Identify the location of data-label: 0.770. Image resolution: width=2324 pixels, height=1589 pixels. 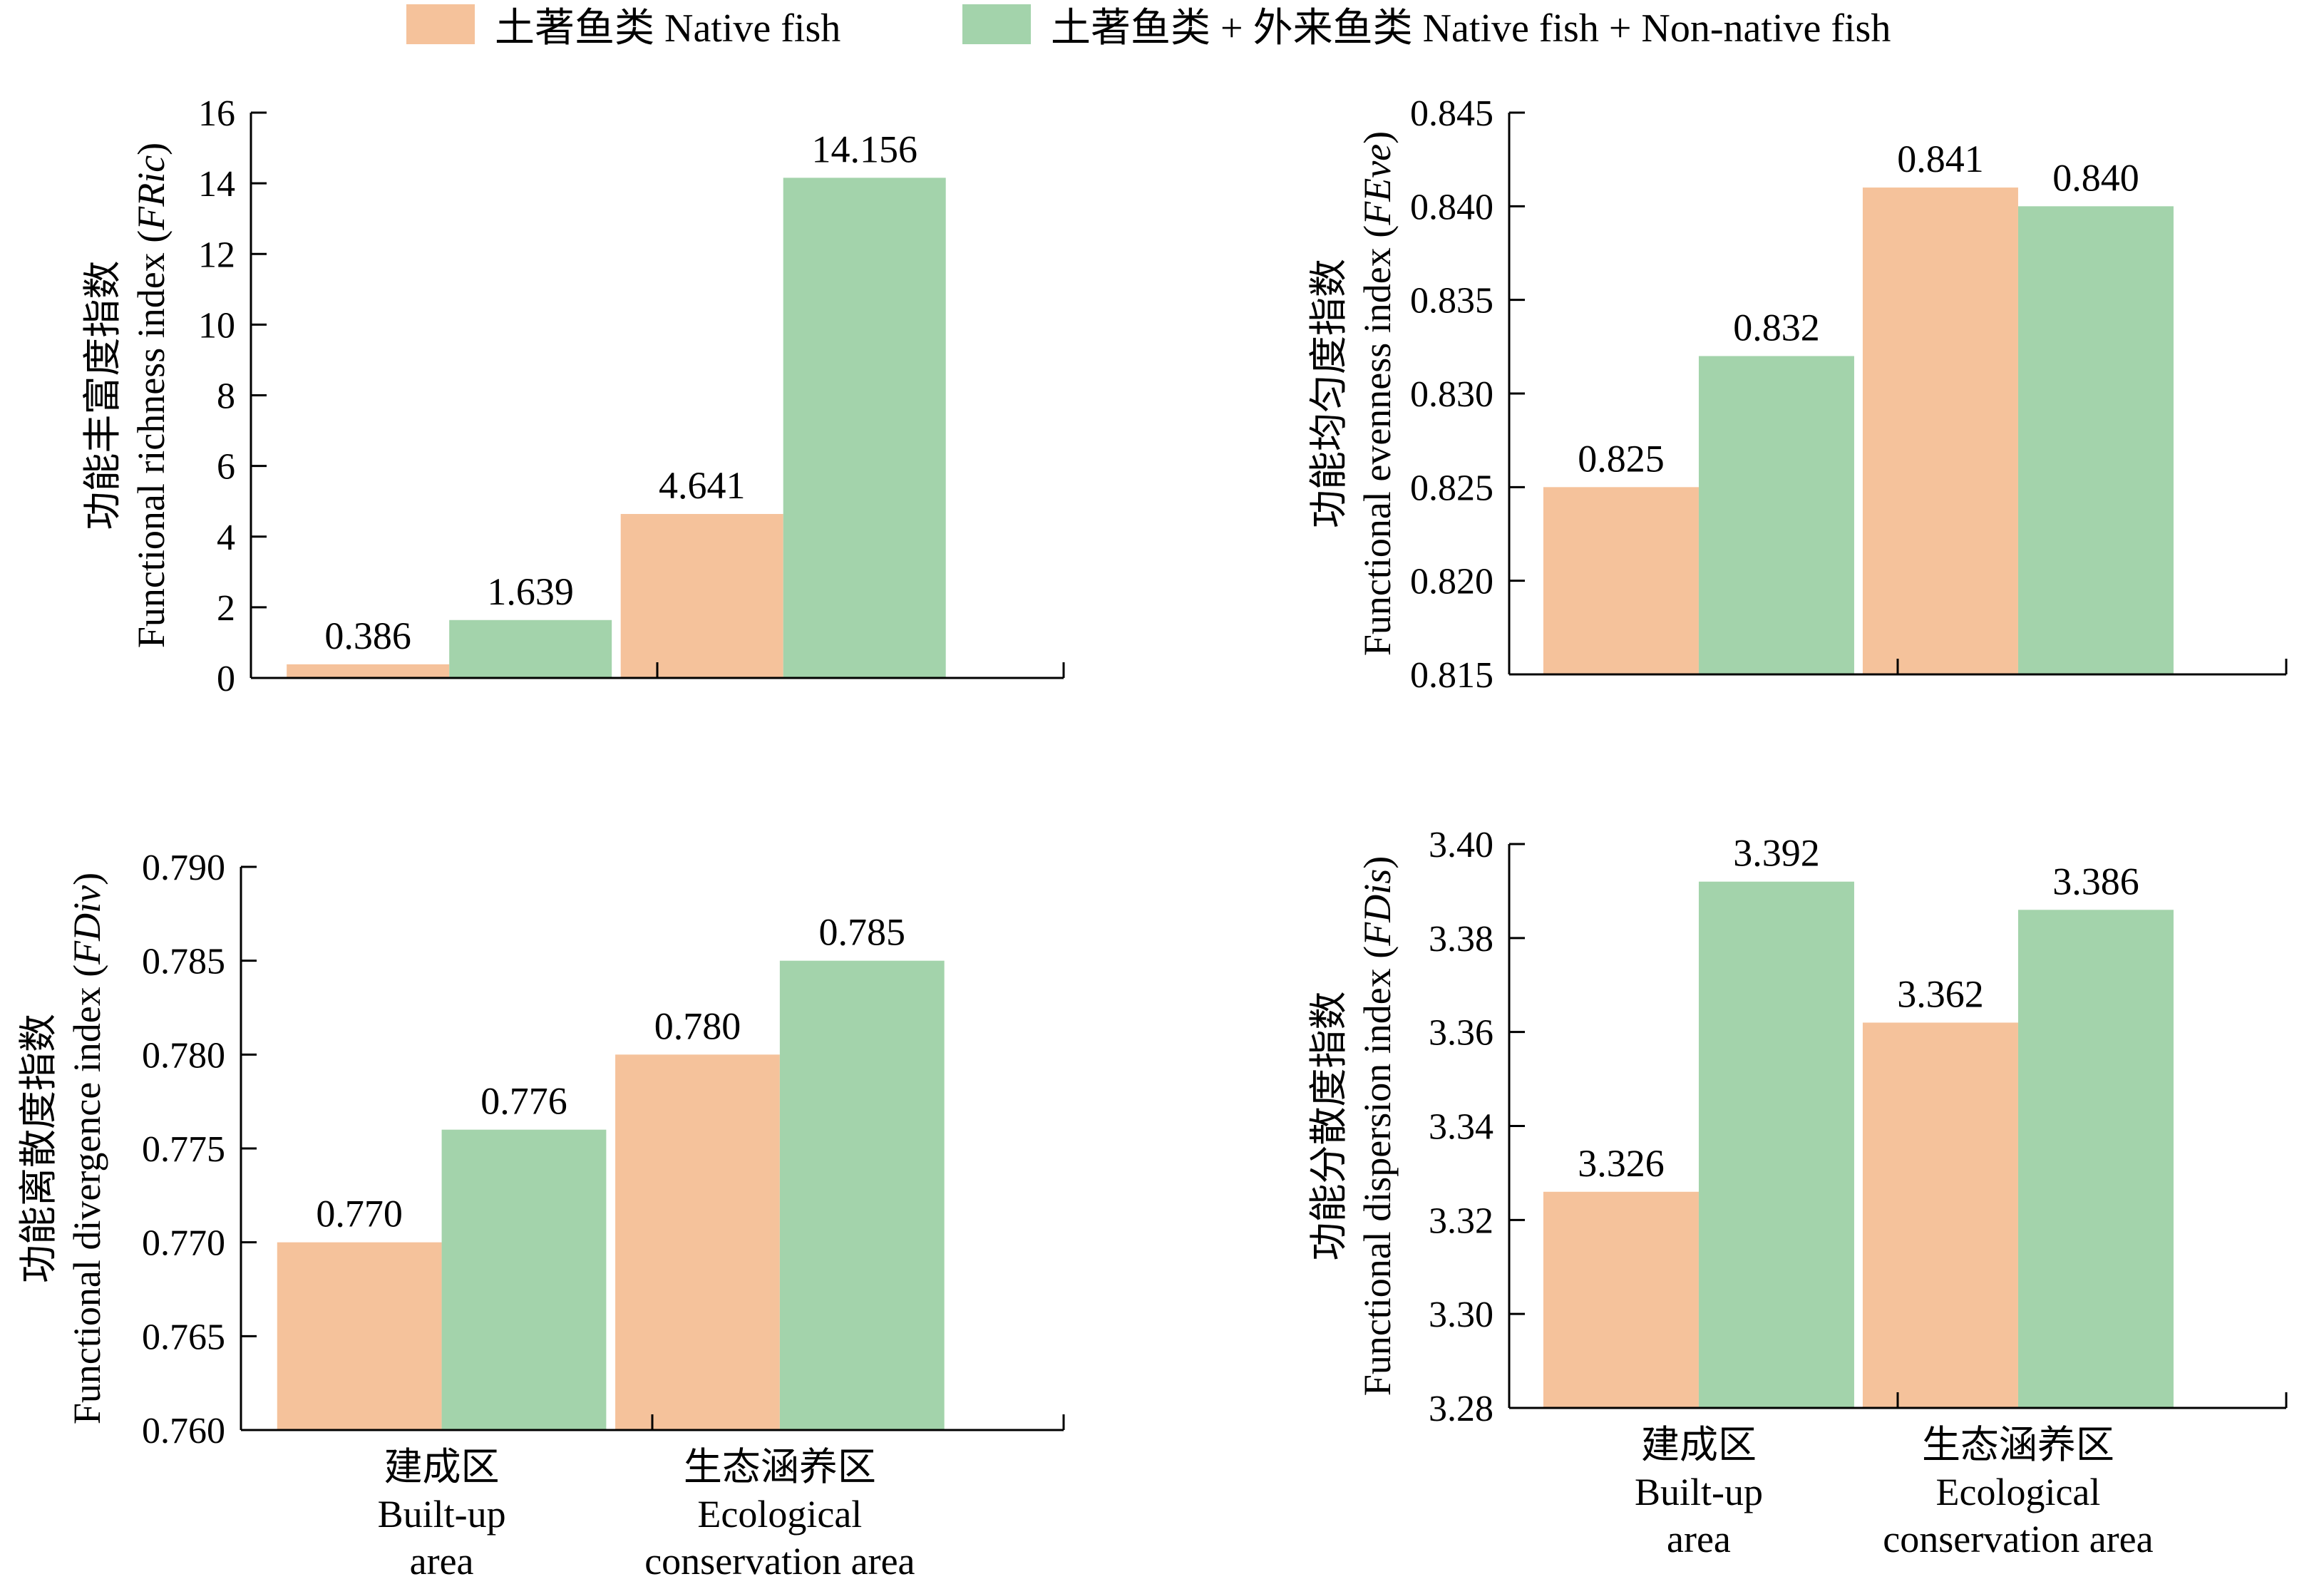
(359, 1214).